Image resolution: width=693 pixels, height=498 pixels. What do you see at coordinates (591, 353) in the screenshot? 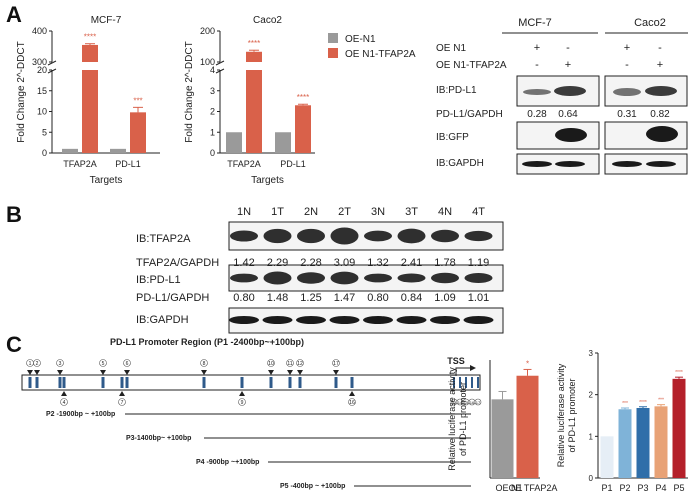
I see `y-tick-label: 3` at bounding box center [591, 353].